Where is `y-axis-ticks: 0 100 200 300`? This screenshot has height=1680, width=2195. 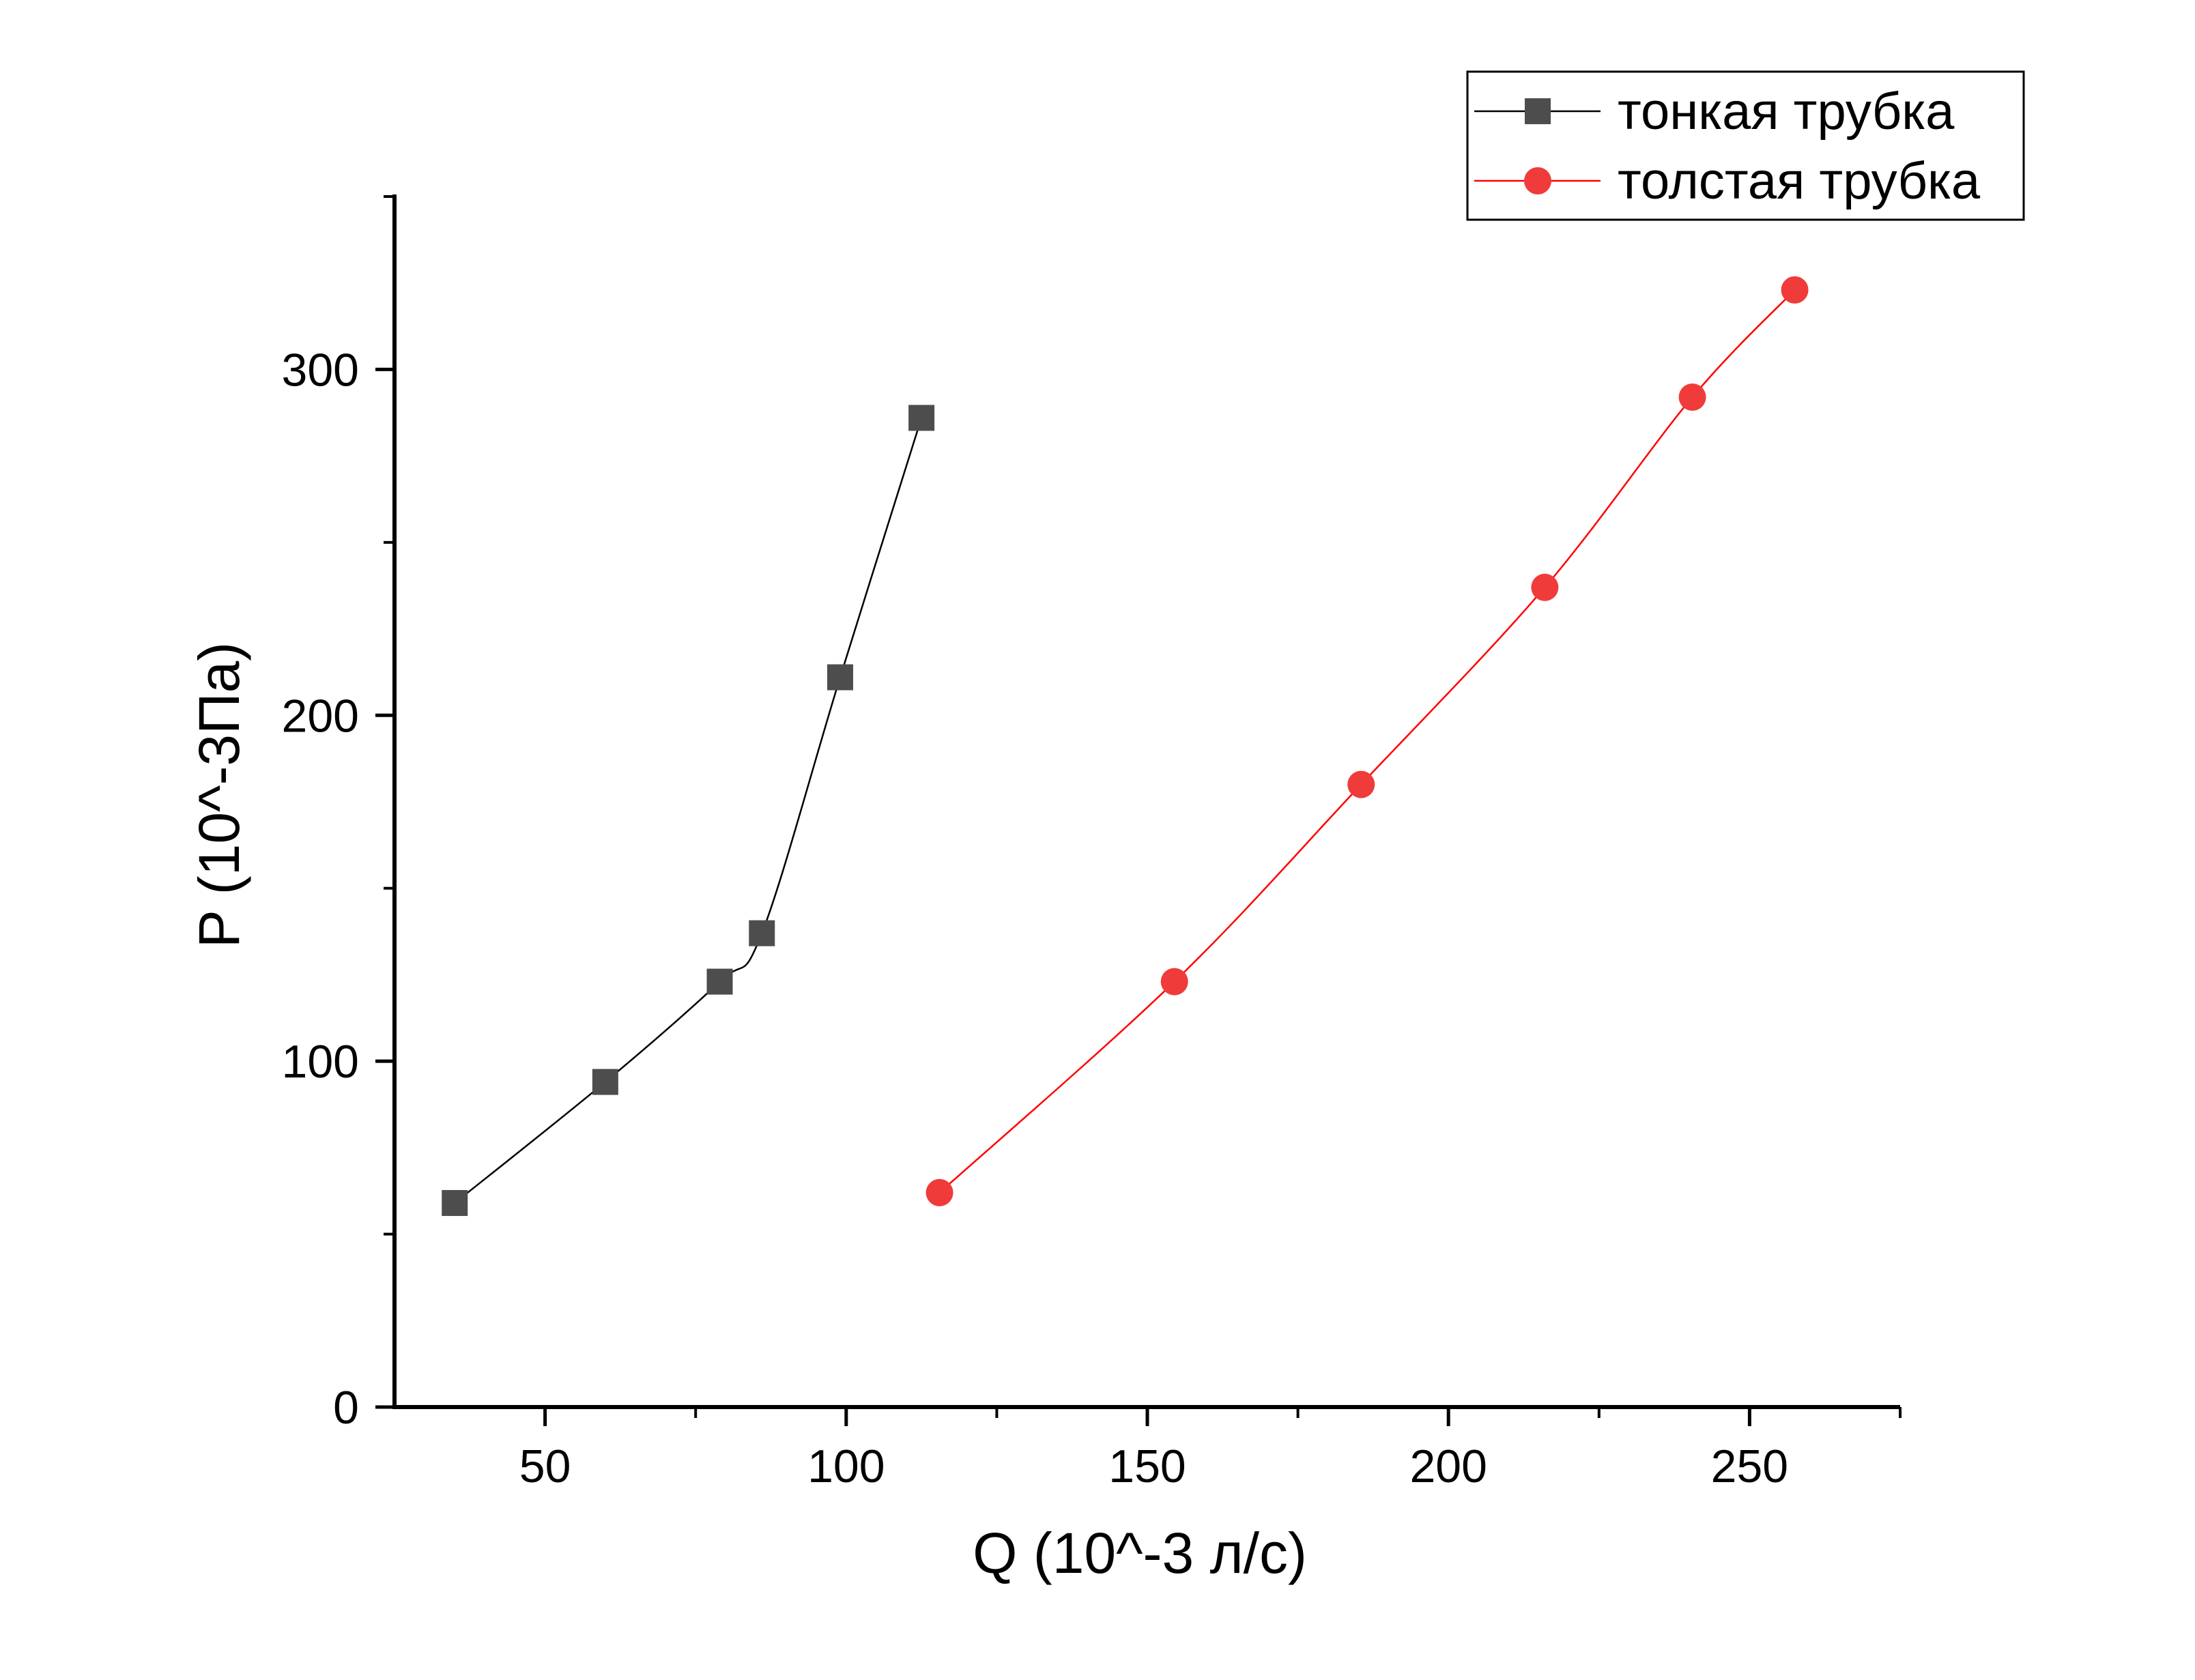
y-axis-ticks: 0 100 200 300 is located at coordinates (338, 814).